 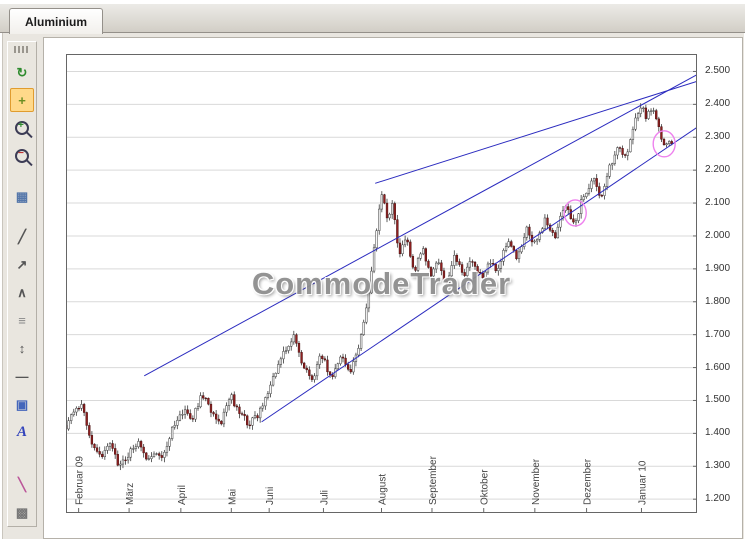 I want to click on text-tool-icon: A, so click(x=21, y=431).